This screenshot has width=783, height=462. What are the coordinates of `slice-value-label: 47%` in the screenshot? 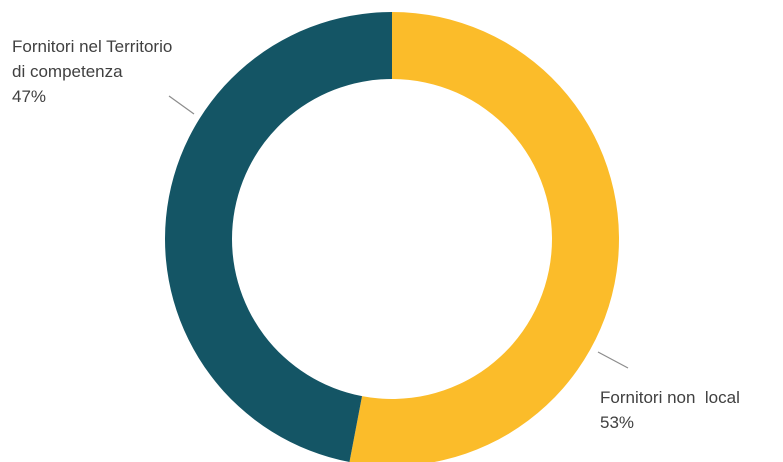 It's located at (29, 96).